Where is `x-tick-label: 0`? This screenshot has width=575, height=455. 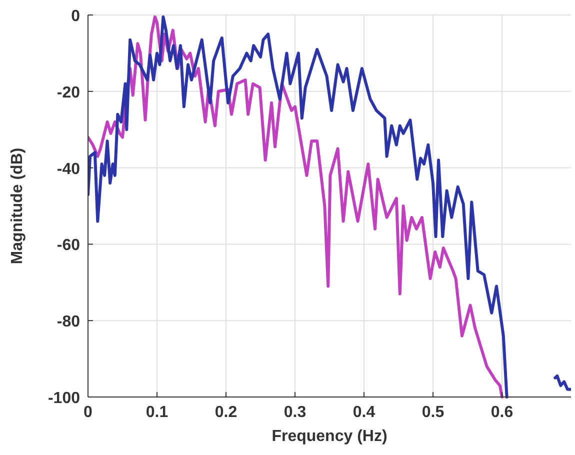 x-tick-label: 0 is located at coordinates (88, 412).